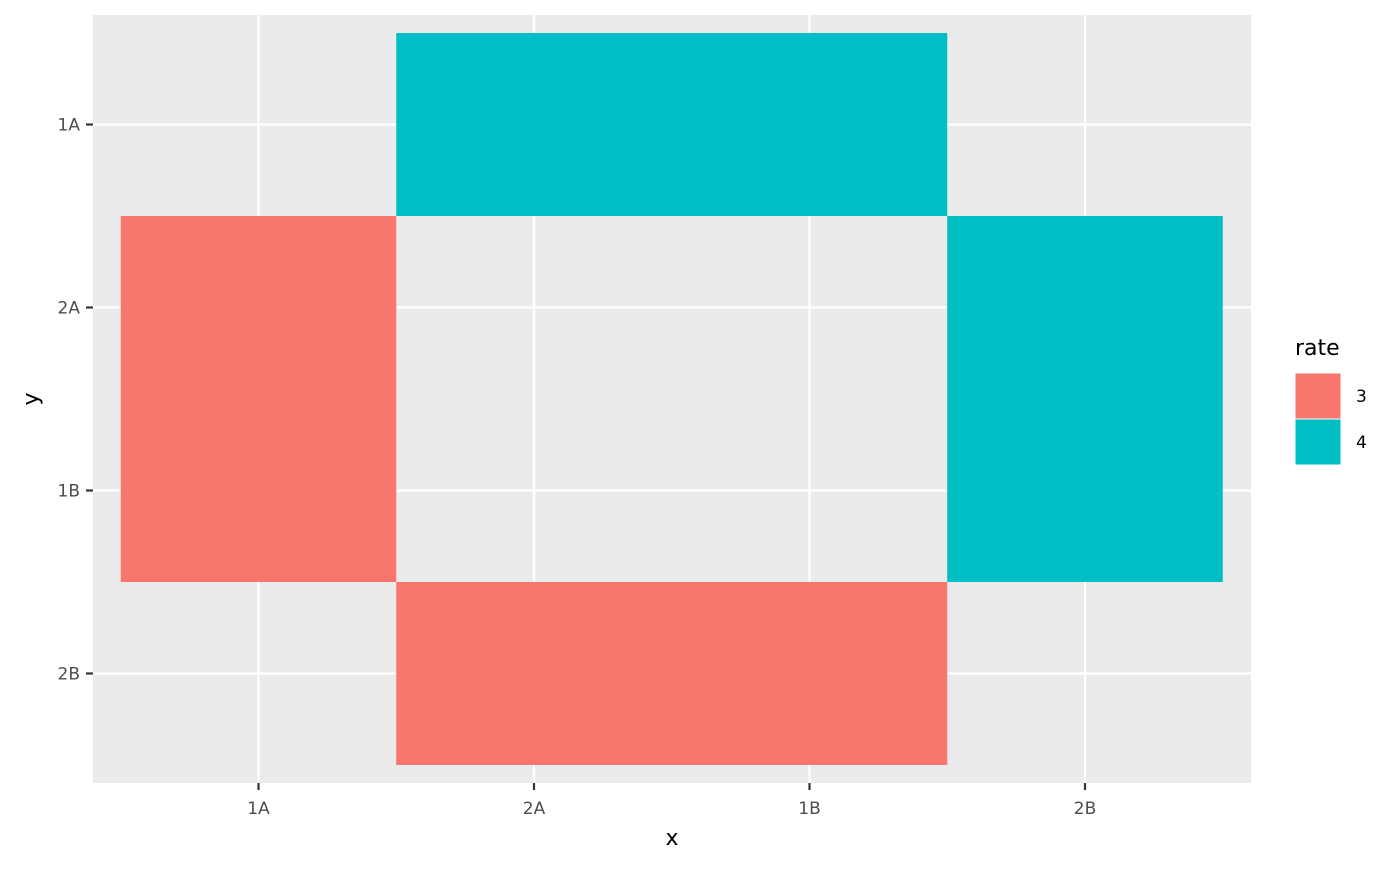 The height and width of the screenshot is (870, 1400). I want to click on y-tick-label: 2A, so click(69, 309).